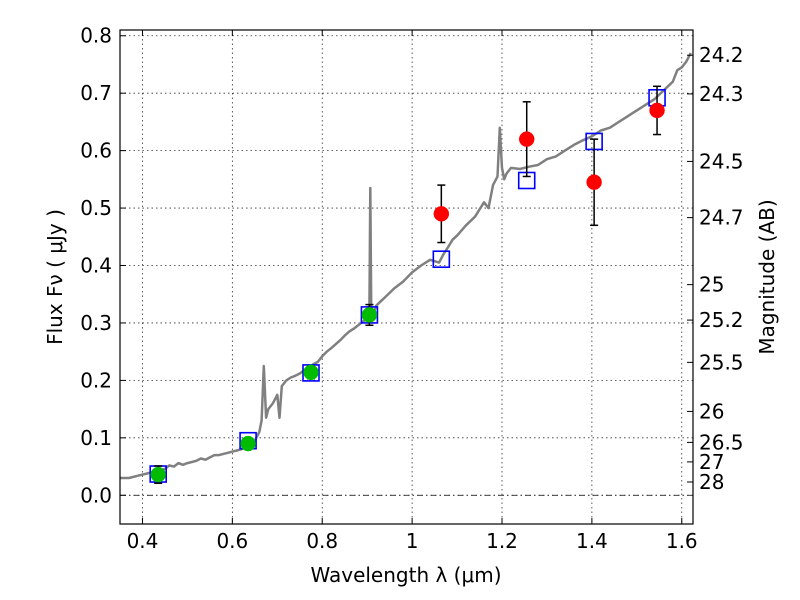 Image resolution: width=800 pixels, height=600 pixels. What do you see at coordinates (405, 575) in the screenshot?
I see `x-axis-label: Wavelength λ (μm)` at bounding box center [405, 575].